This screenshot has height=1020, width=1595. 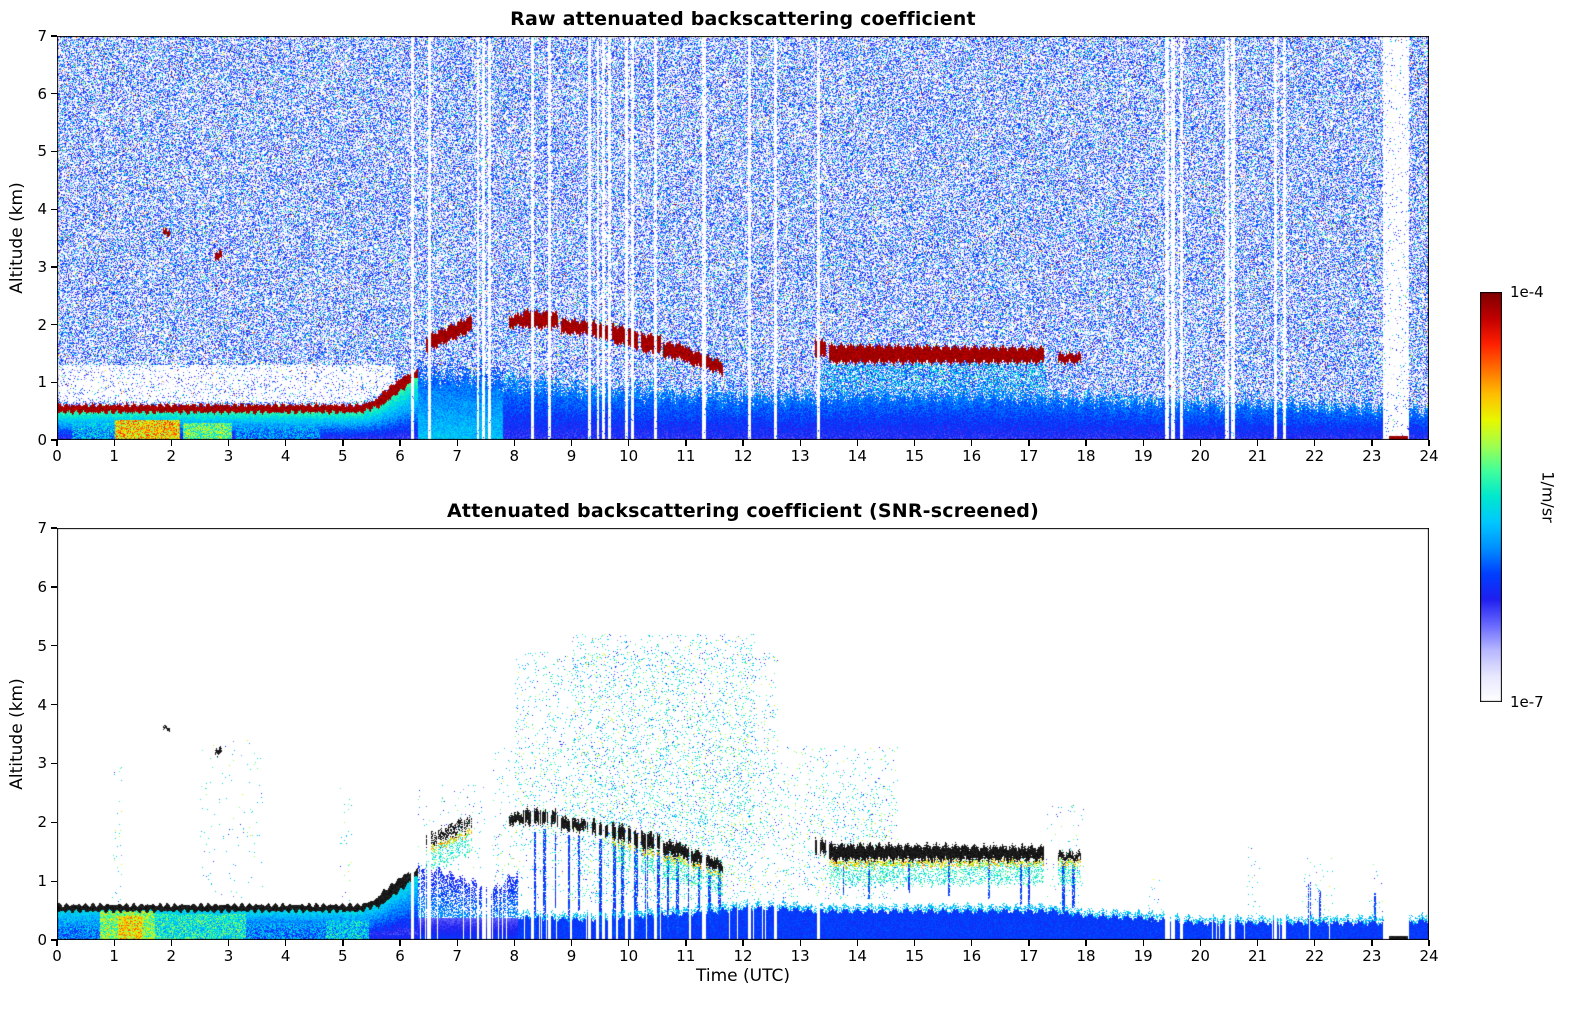 I want to click on x-tick-label: 21, so click(x=1257, y=956).